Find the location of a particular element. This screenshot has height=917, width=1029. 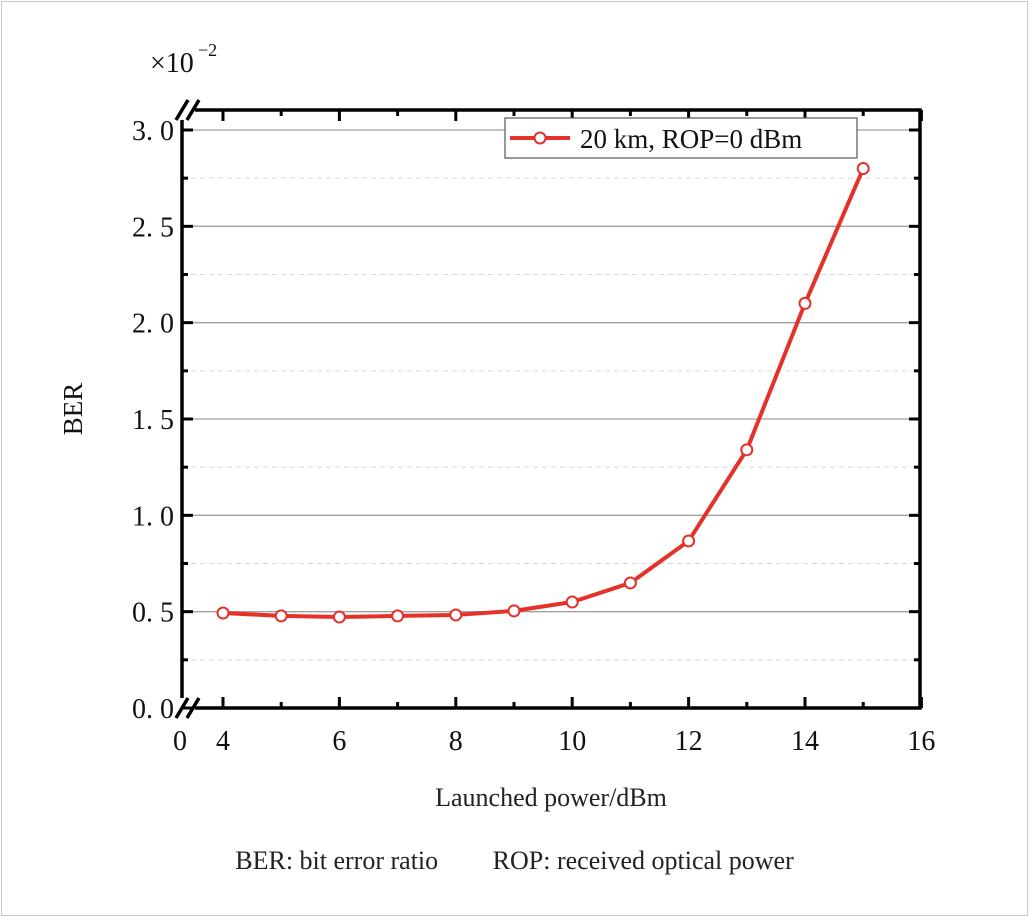

y-multiplier-exponent: −2 is located at coordinates (207, 50).